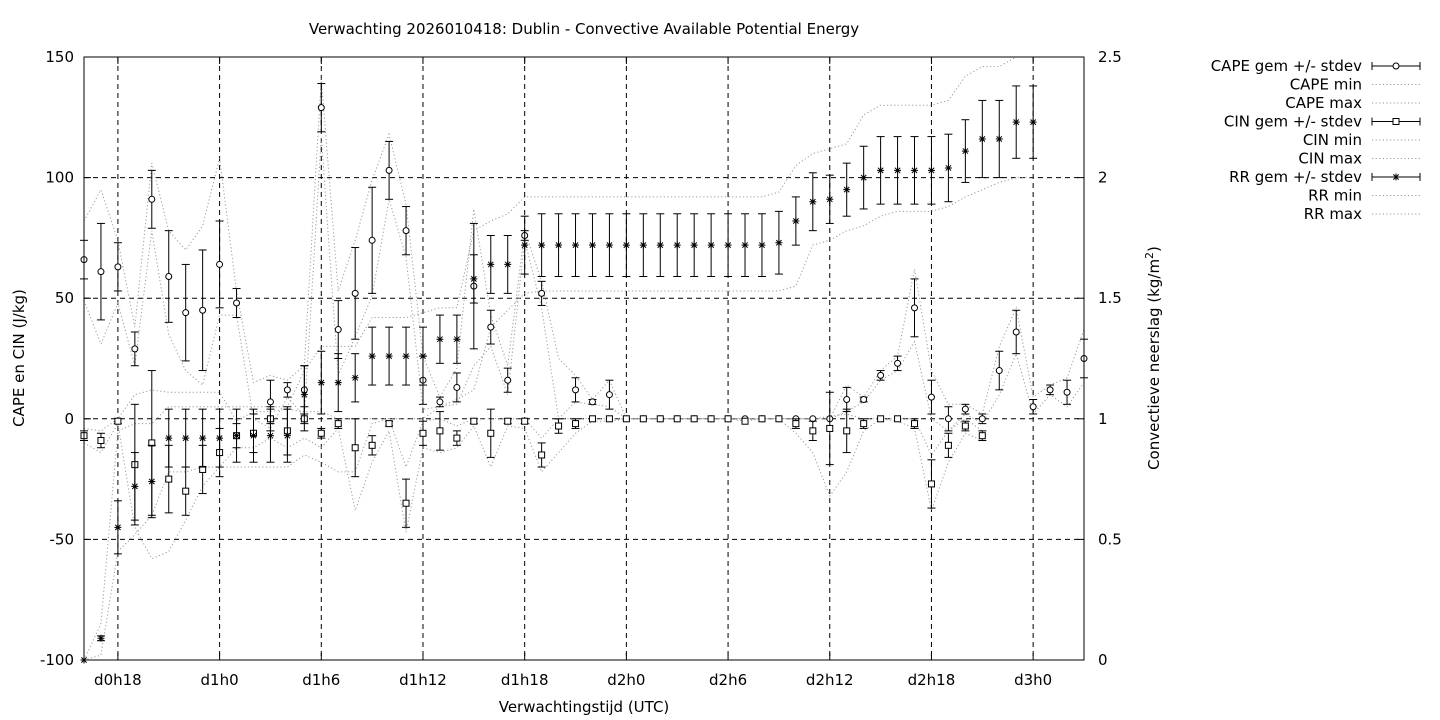 The height and width of the screenshot is (720, 1440). Describe the element at coordinates (1335, 196) in the screenshot. I see `legend-label: RR min` at that location.